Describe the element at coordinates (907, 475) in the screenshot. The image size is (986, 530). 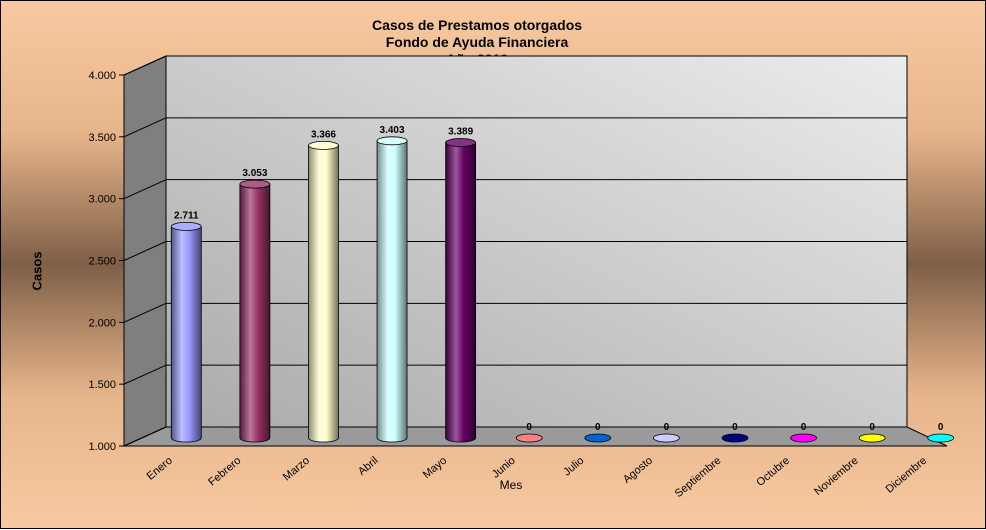
I see `x-tick-label-diciembre: Diciembre` at that location.